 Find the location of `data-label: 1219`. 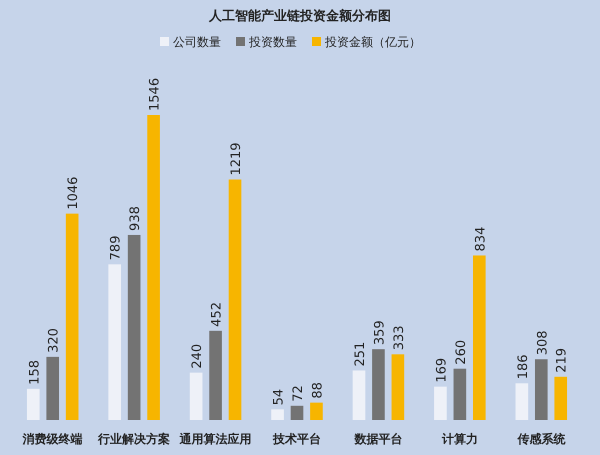

data-label: 1219 is located at coordinates (236, 159).